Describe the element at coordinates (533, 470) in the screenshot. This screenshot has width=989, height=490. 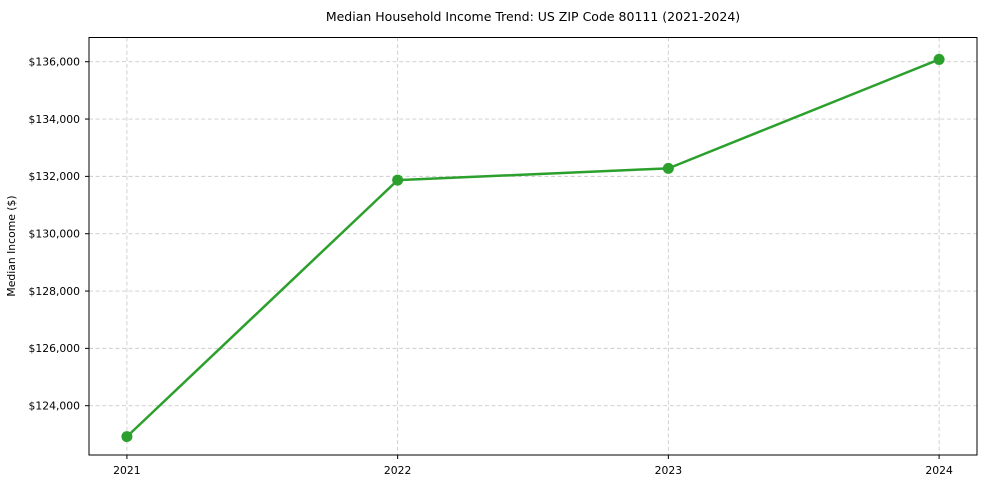
I see `x-tick-labels: 2021 2022 2023 2024` at that location.